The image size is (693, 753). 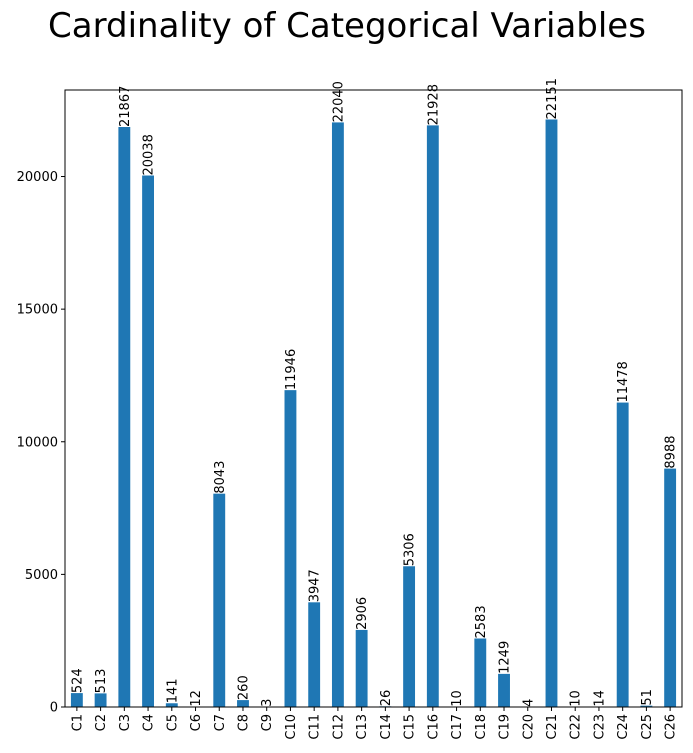 What do you see at coordinates (124, 417) in the screenshot?
I see `bar-C3` at bounding box center [124, 417].